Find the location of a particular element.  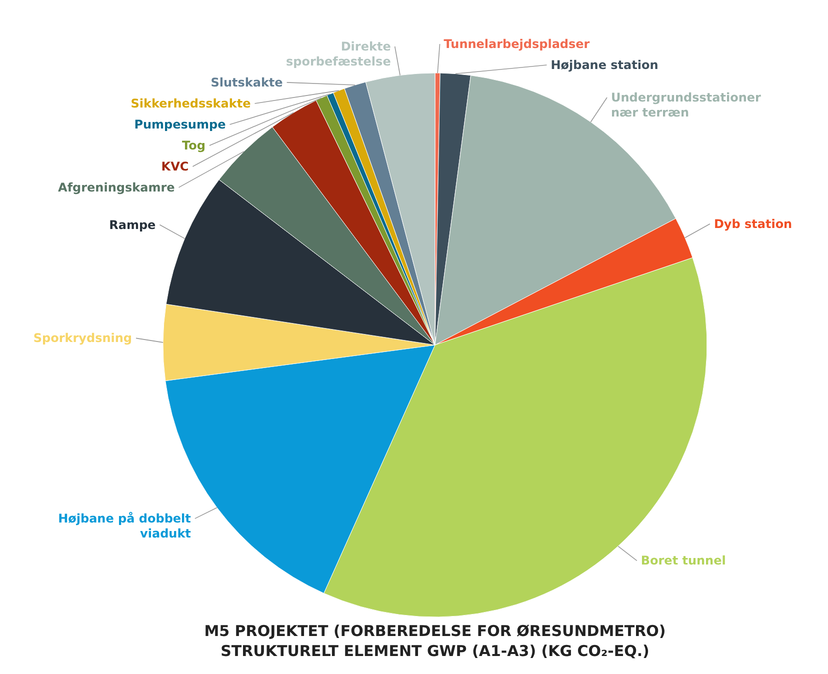

slice-label: Slutskakte is located at coordinates (246, 82).